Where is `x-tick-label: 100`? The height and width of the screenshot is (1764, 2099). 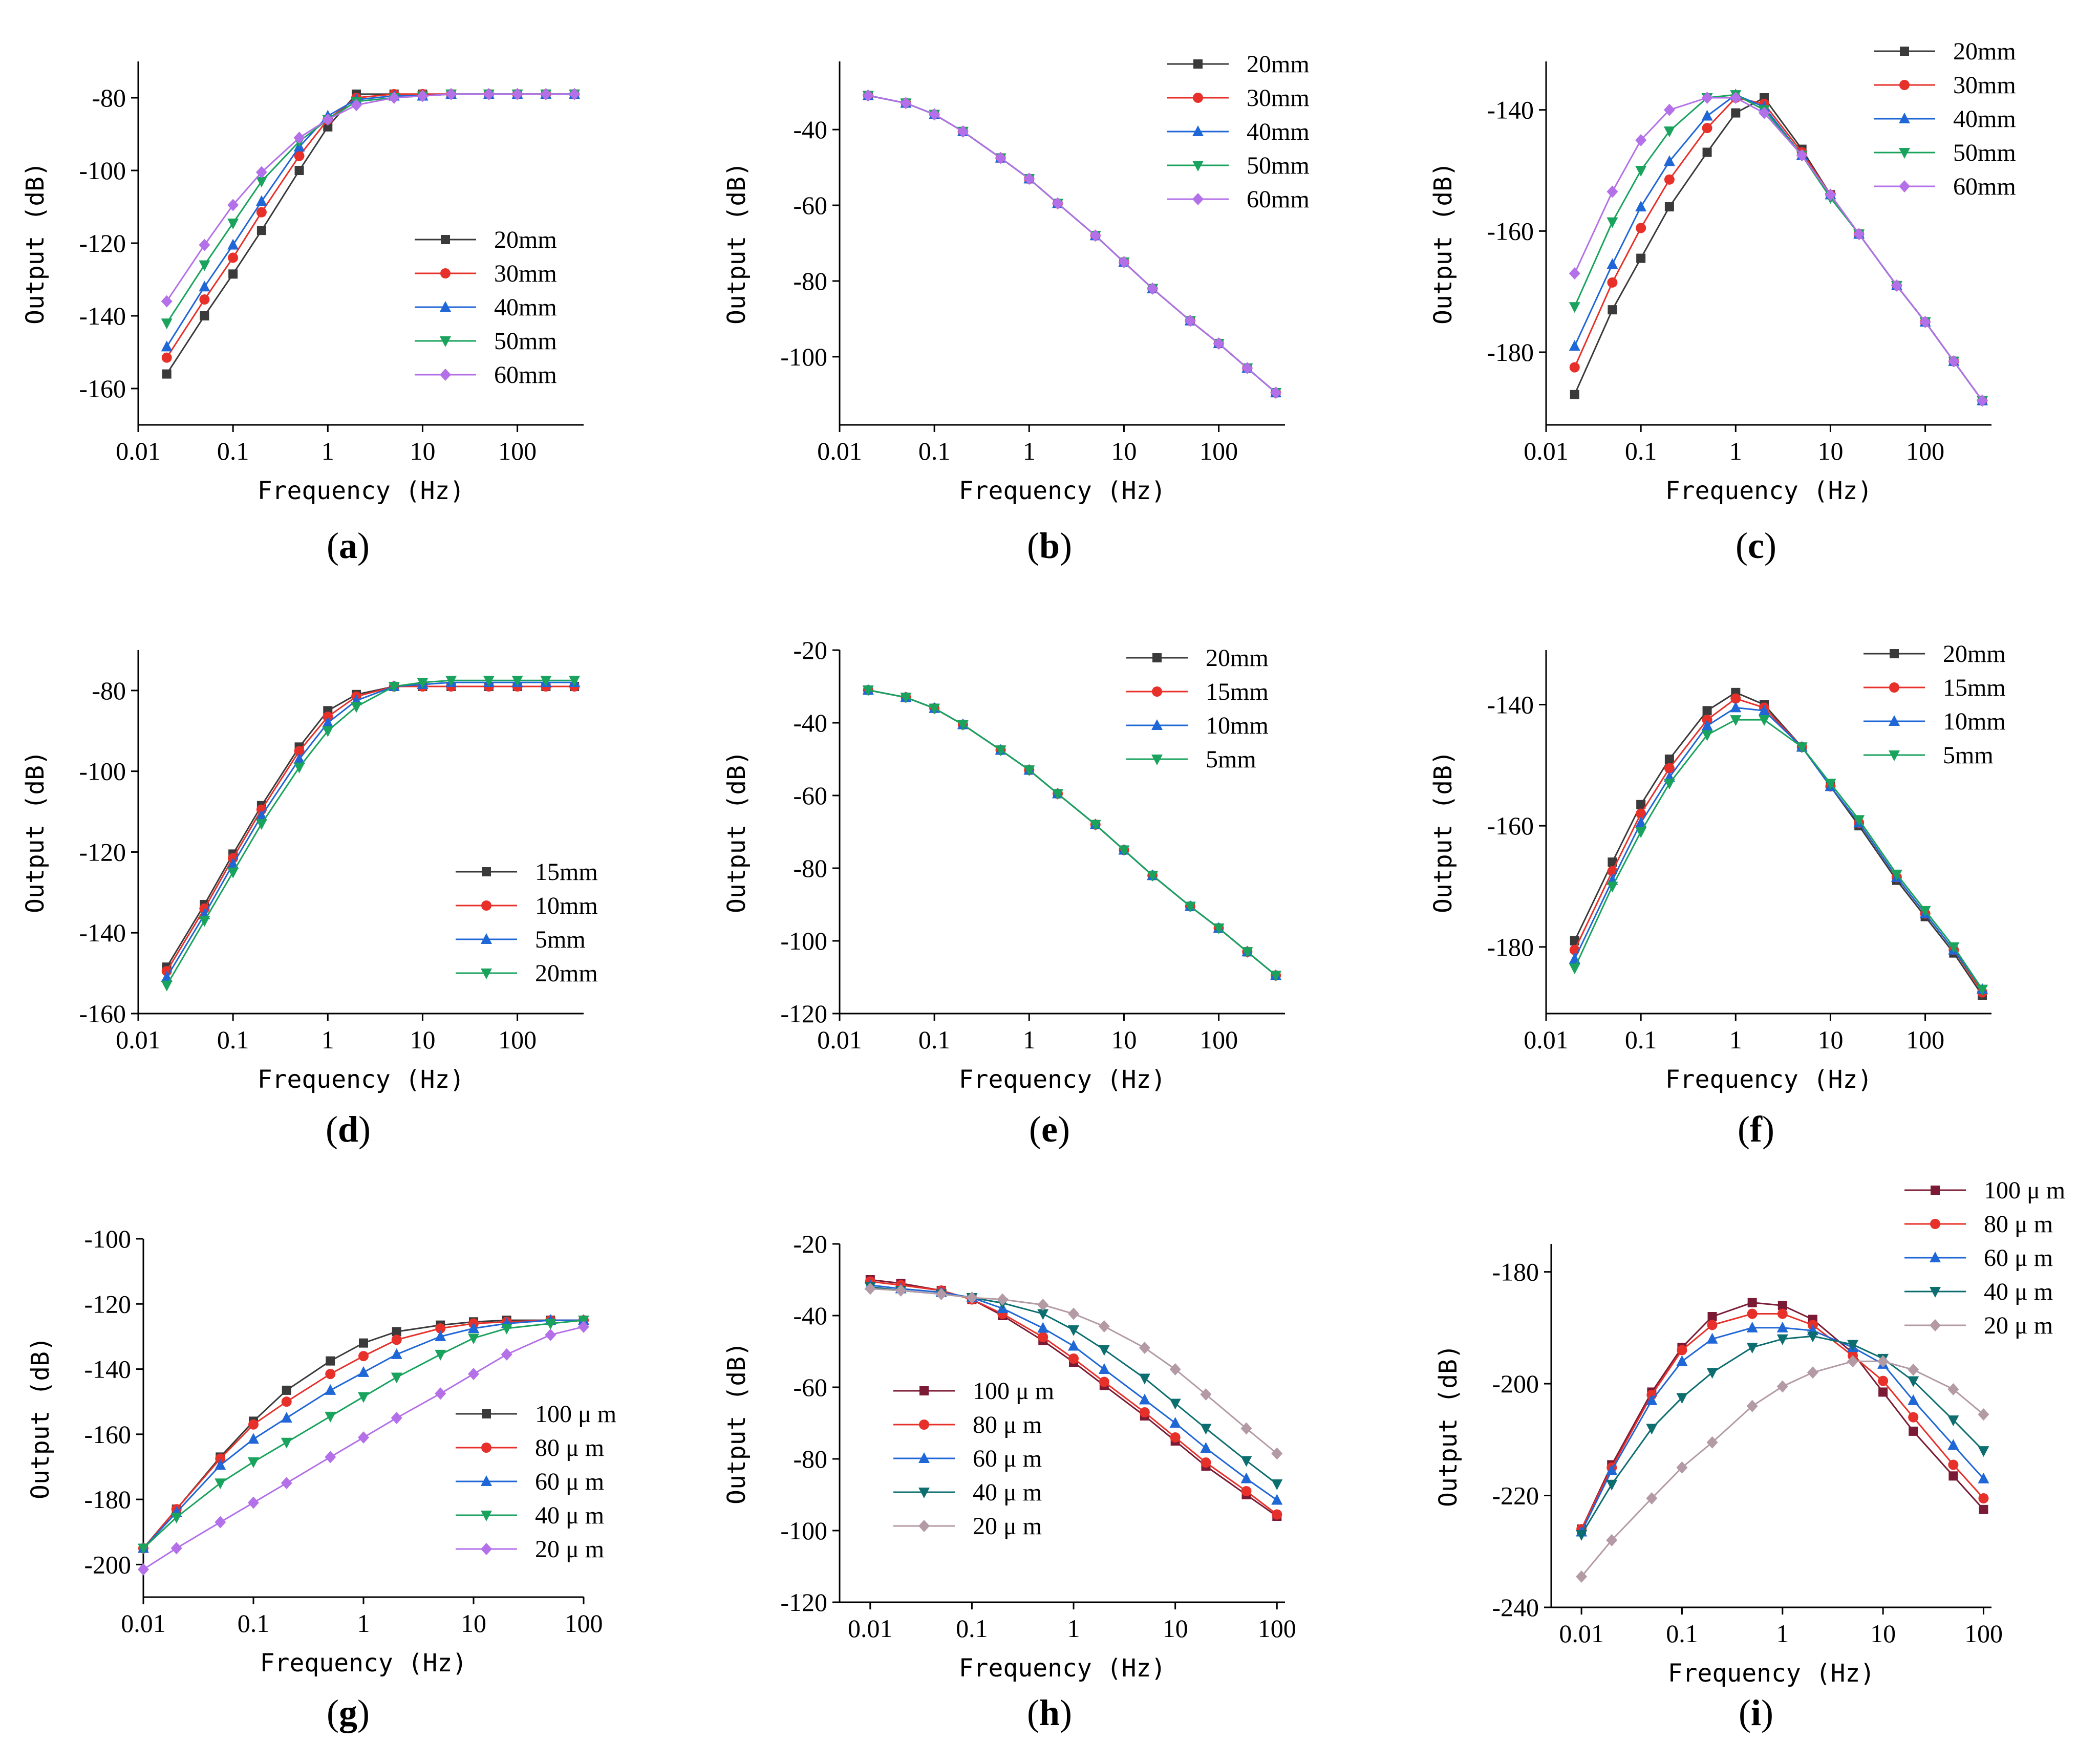
x-tick-label: 100 is located at coordinates (1925, 1039).